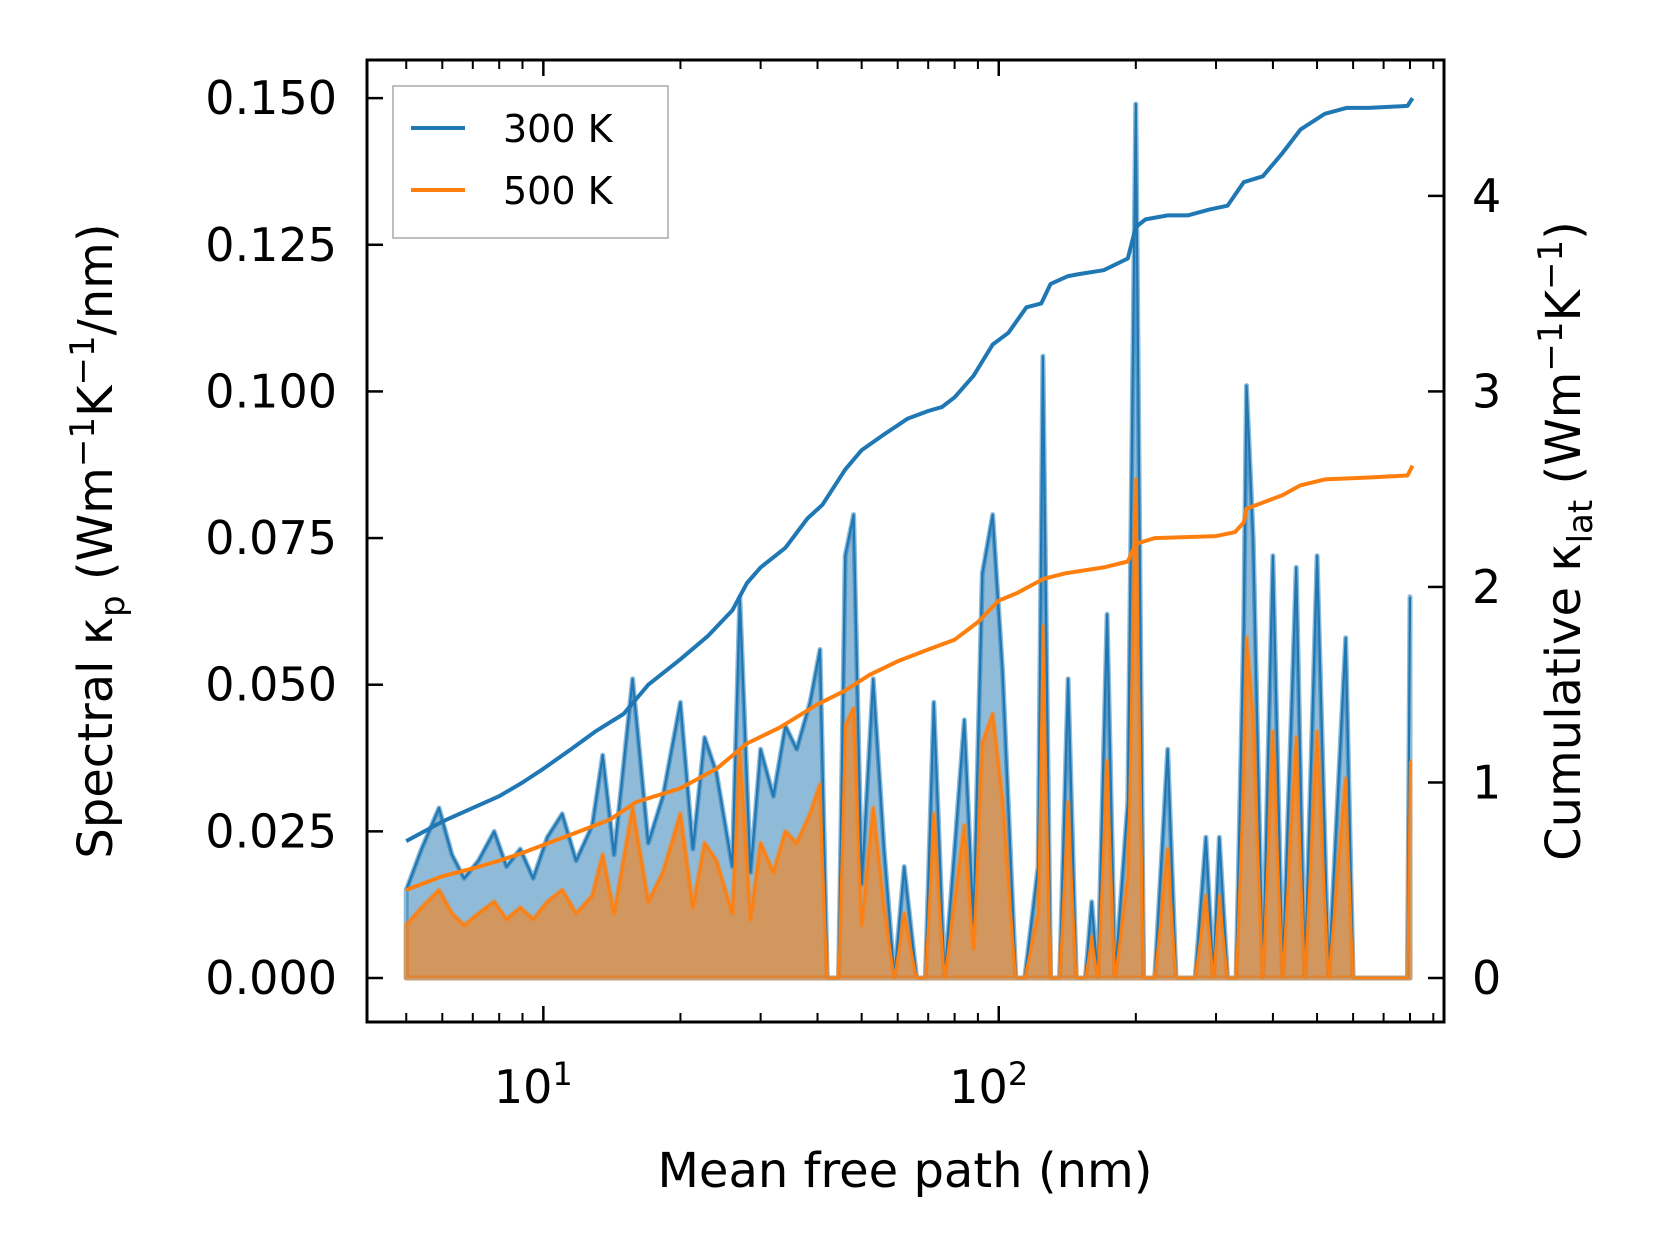 The width and height of the screenshot is (1660, 1254). Describe the element at coordinates (988, 1084) in the screenshot. I see `x-tick-label-1: 10²` at that location.